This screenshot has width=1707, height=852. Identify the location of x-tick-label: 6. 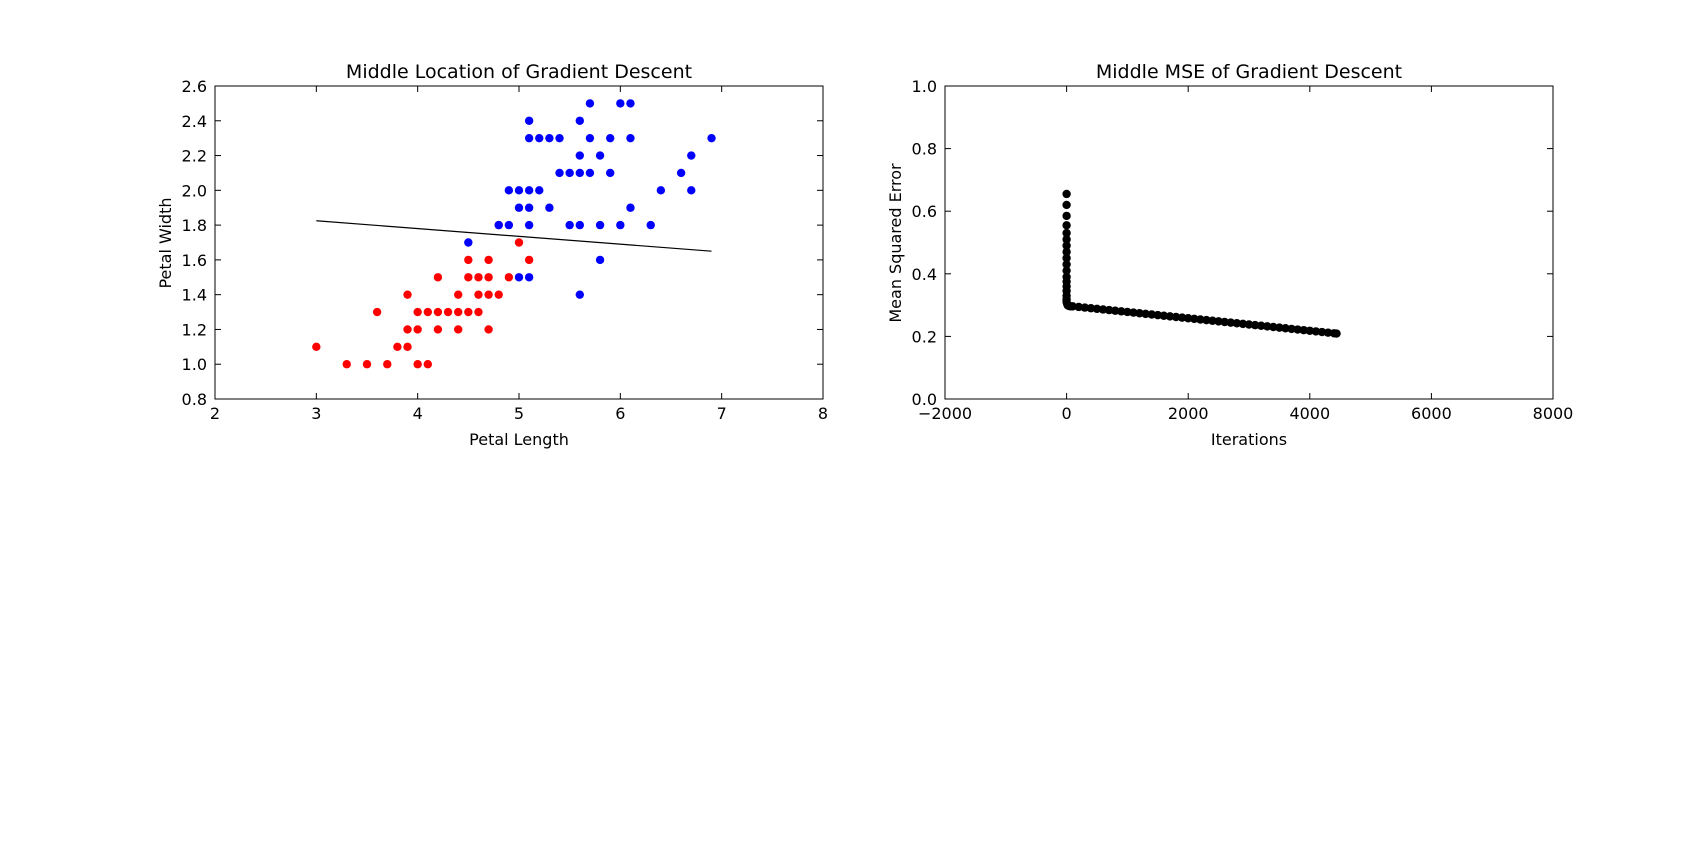
(620, 413).